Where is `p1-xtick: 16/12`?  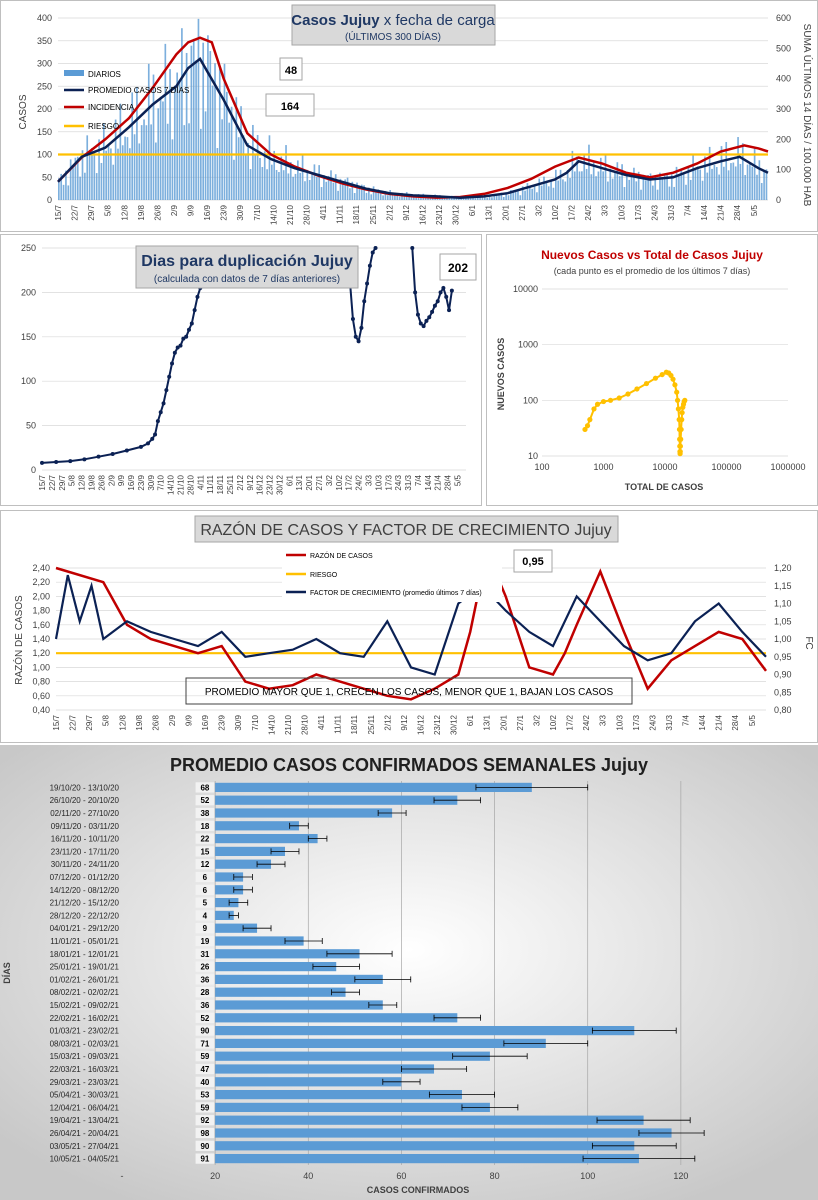 p1-xtick: 16/12 is located at coordinates (422, 214).